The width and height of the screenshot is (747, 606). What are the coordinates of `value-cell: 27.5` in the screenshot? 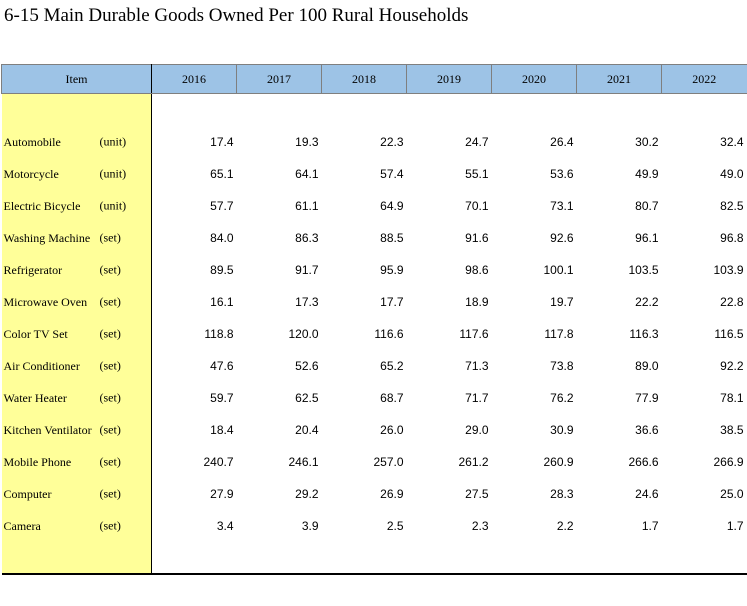 It's located at (477, 494).